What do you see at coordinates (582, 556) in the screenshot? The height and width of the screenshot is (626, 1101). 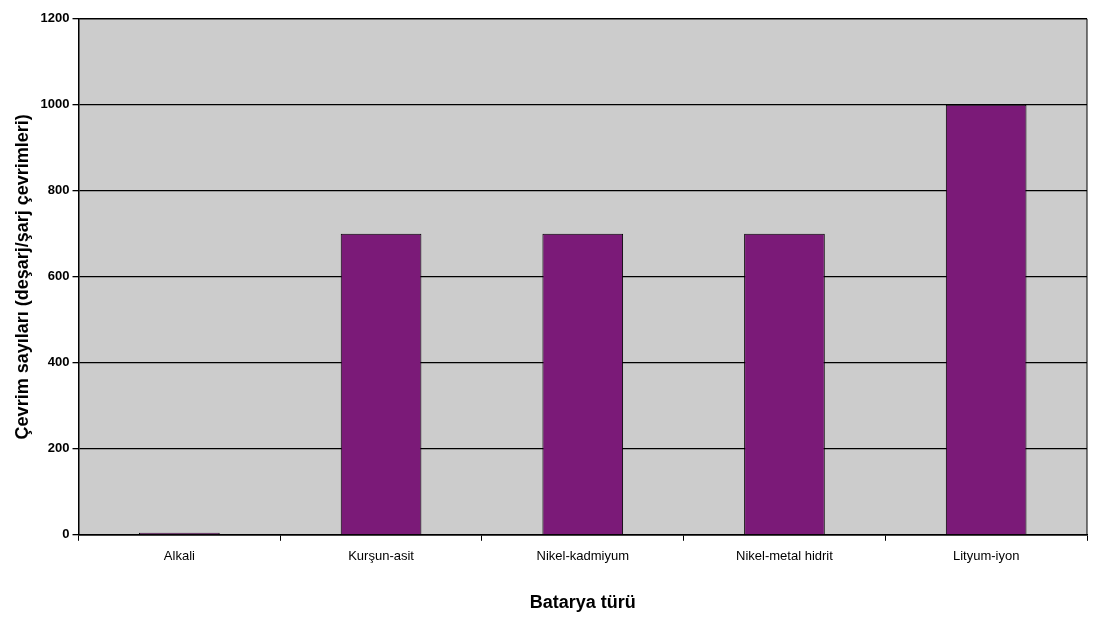 I see `x-tick-label: Nikel-kadmiyum` at bounding box center [582, 556].